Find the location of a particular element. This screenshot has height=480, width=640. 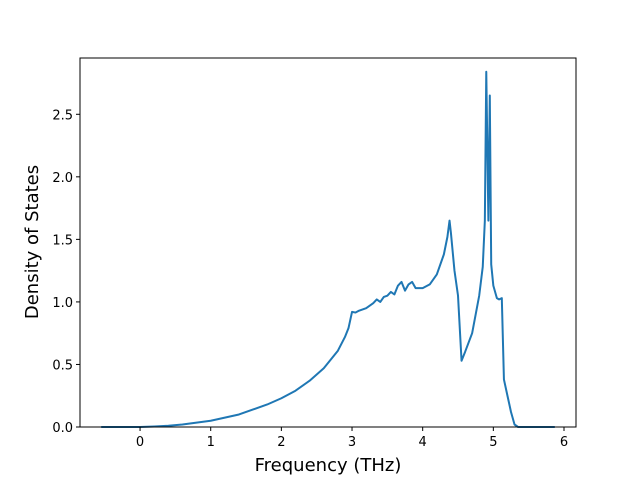

x-tick-label: 1 is located at coordinates (211, 442).